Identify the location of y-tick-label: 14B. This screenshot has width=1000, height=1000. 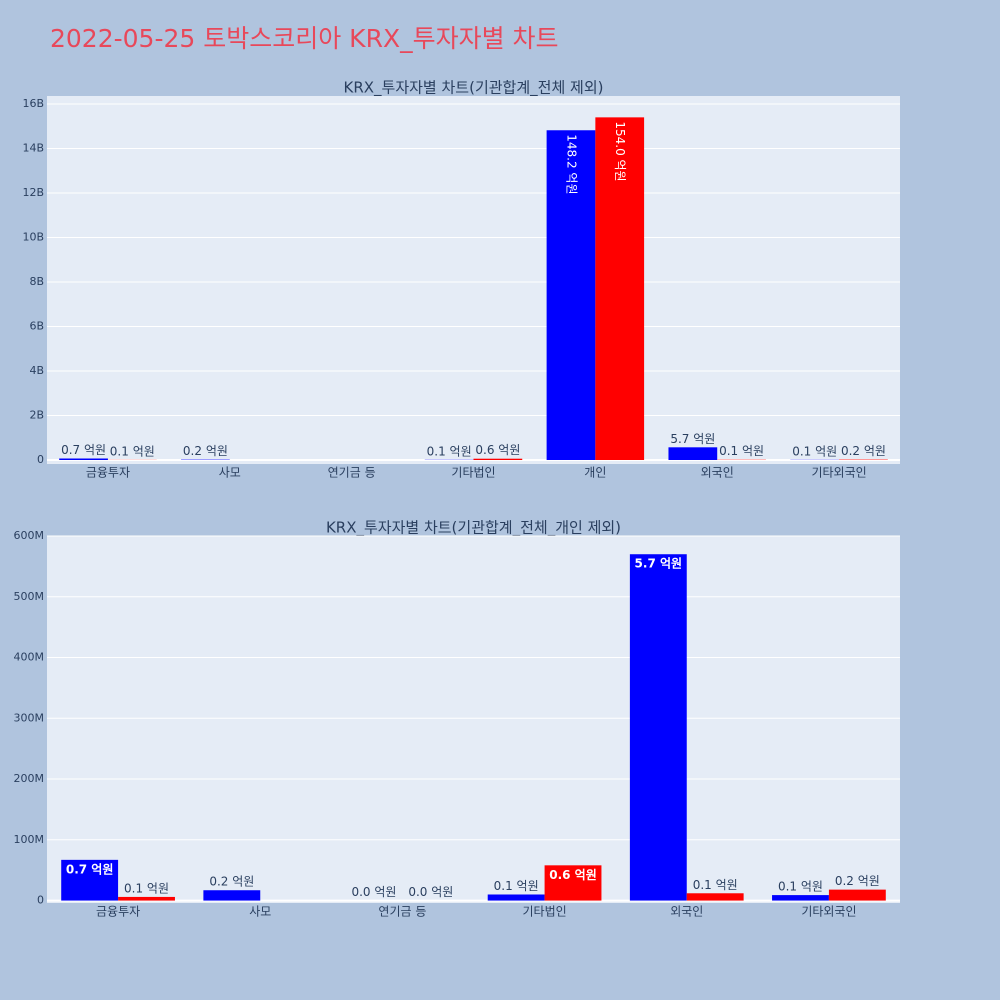
(33, 148).